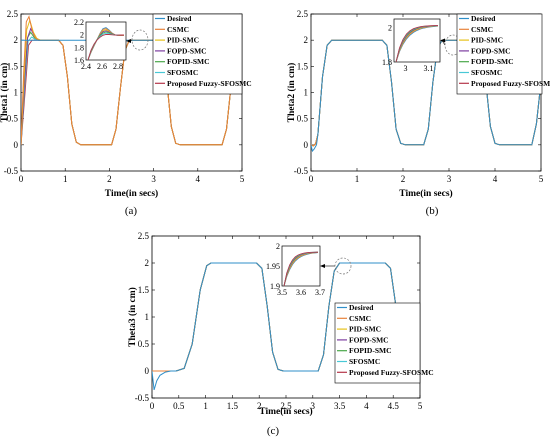  I want to click on inset-plot: 3 3.1 1.8 2, so click(411, 45).